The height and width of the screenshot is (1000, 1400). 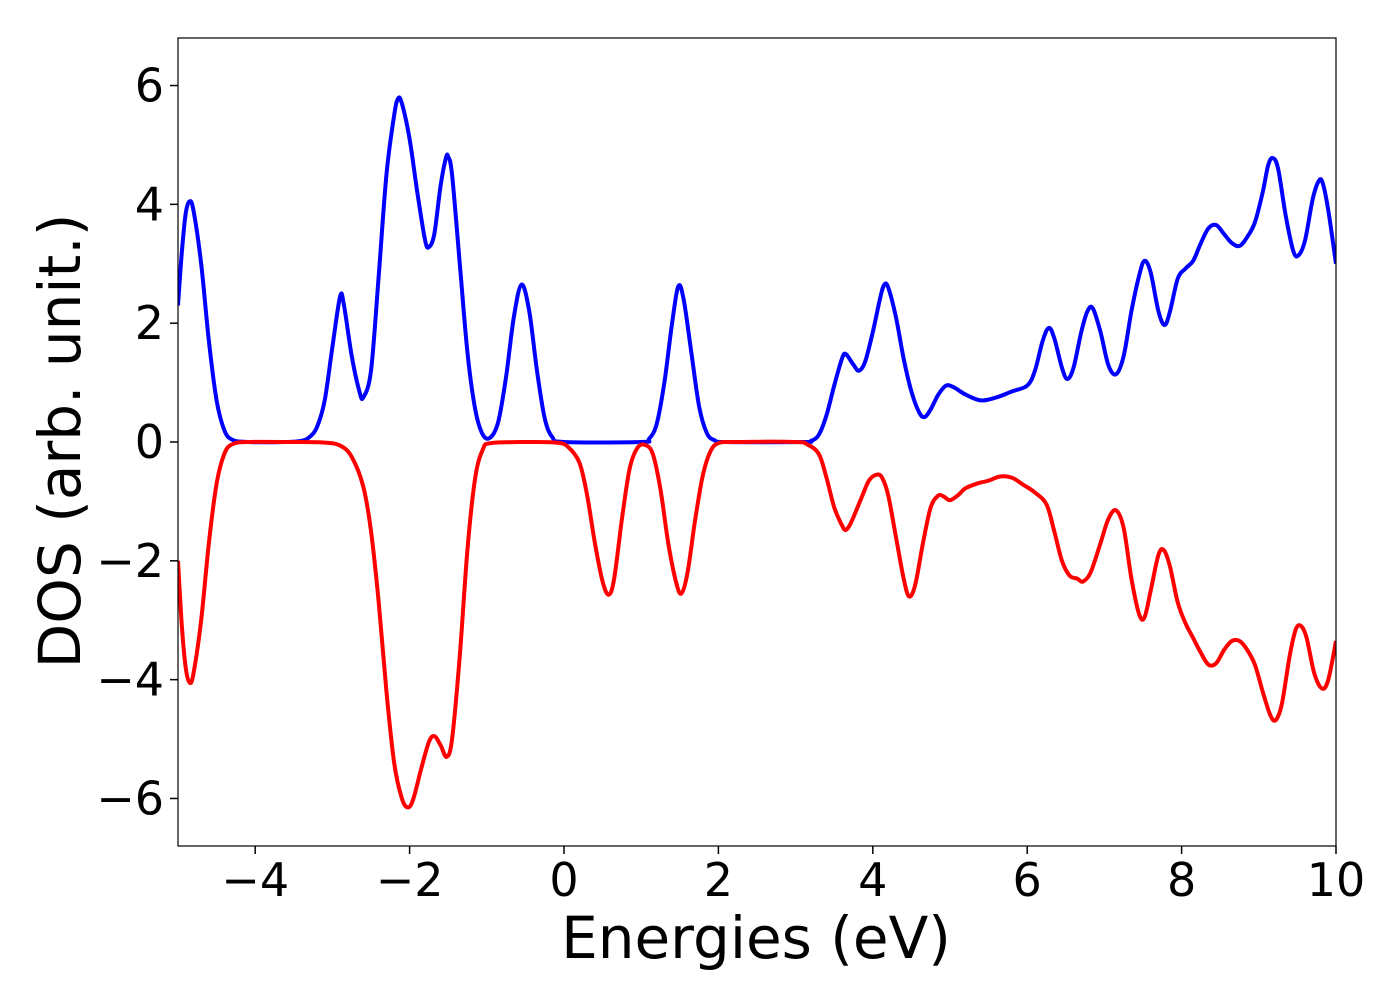 I want to click on y-axis-label: DOS (arb. unit.), so click(x=60, y=441).